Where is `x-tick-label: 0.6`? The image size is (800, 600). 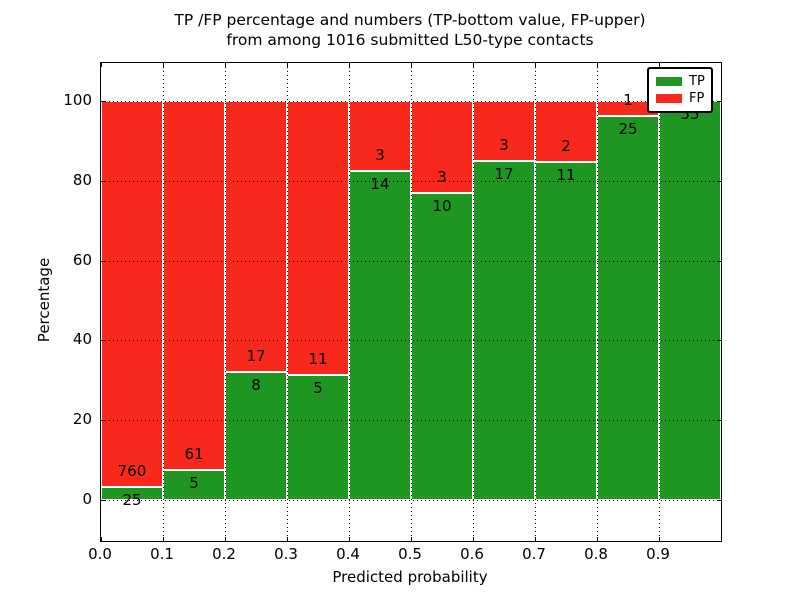 x-tick-label: 0.6 is located at coordinates (472, 554).